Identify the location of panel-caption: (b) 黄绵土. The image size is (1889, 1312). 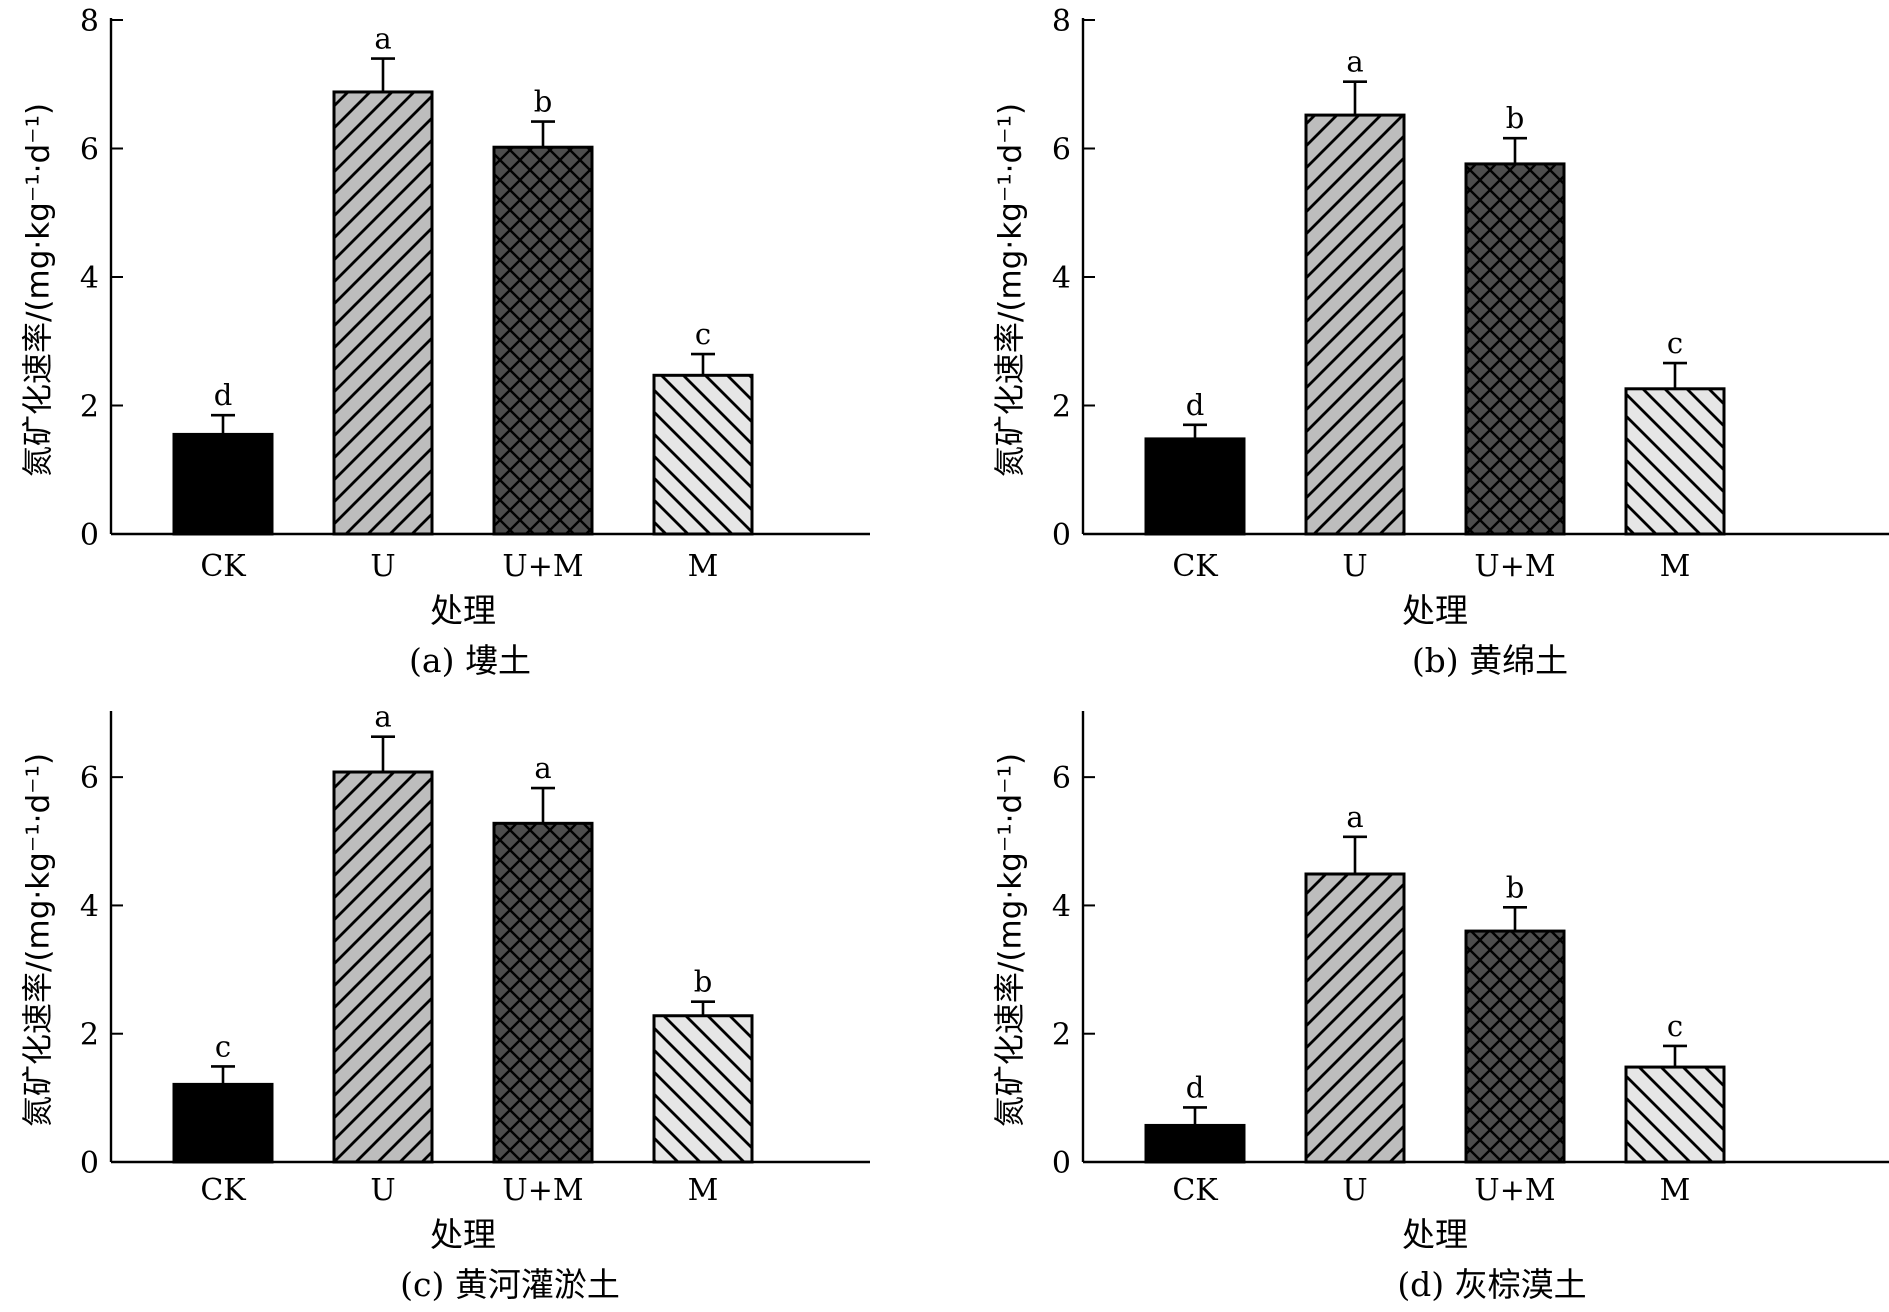
(1490, 660).